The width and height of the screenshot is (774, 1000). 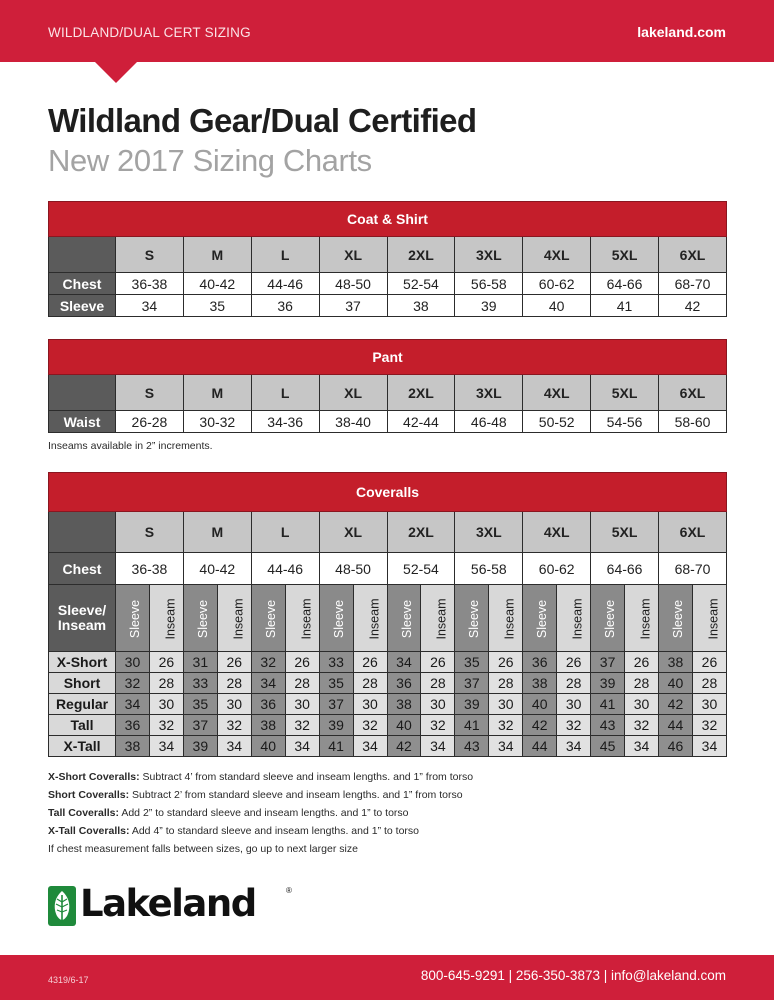 I want to click on size-header: XL, so click(x=353, y=254).